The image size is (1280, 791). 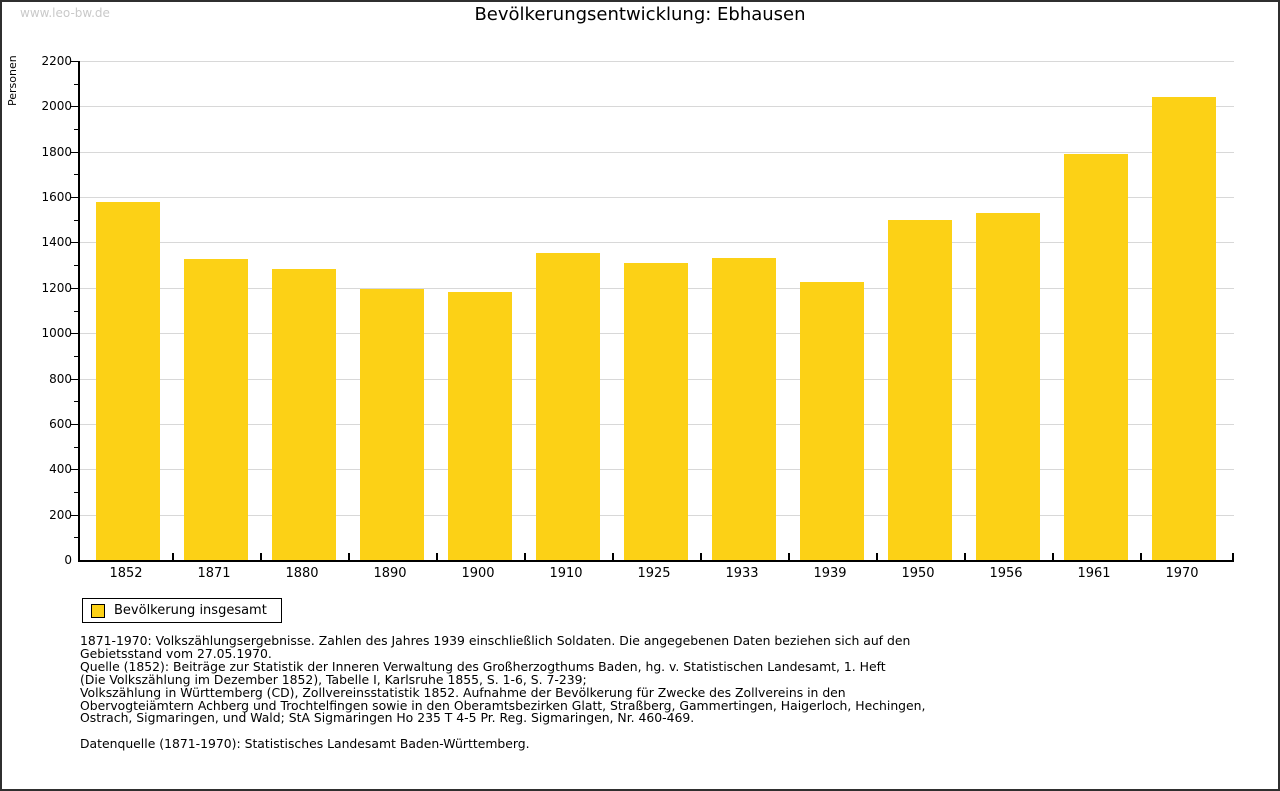 What do you see at coordinates (830, 573) in the screenshot?
I see `x-tick-label: 1939` at bounding box center [830, 573].